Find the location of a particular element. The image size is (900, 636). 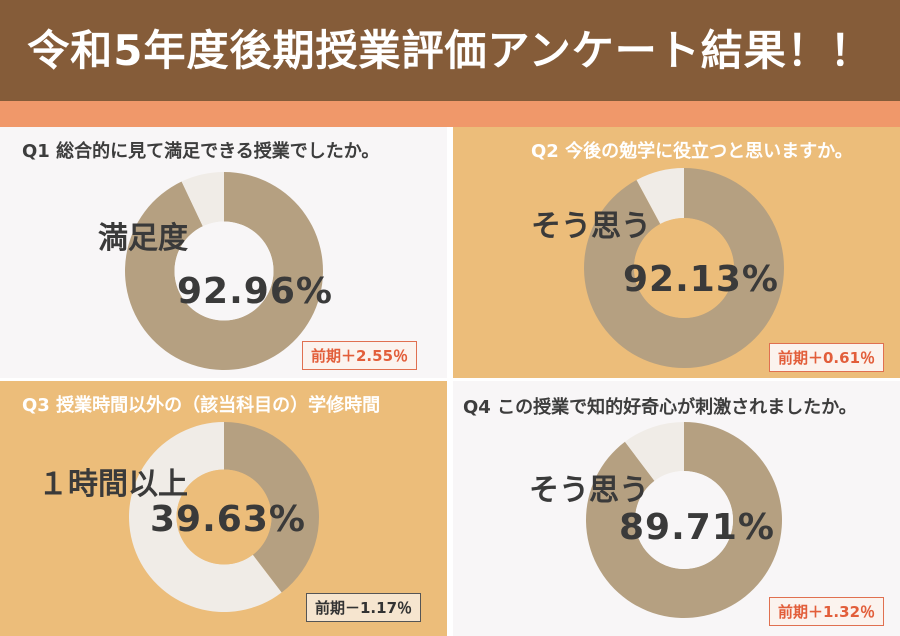

donut-chart-q1 is located at coordinates (223, 271).